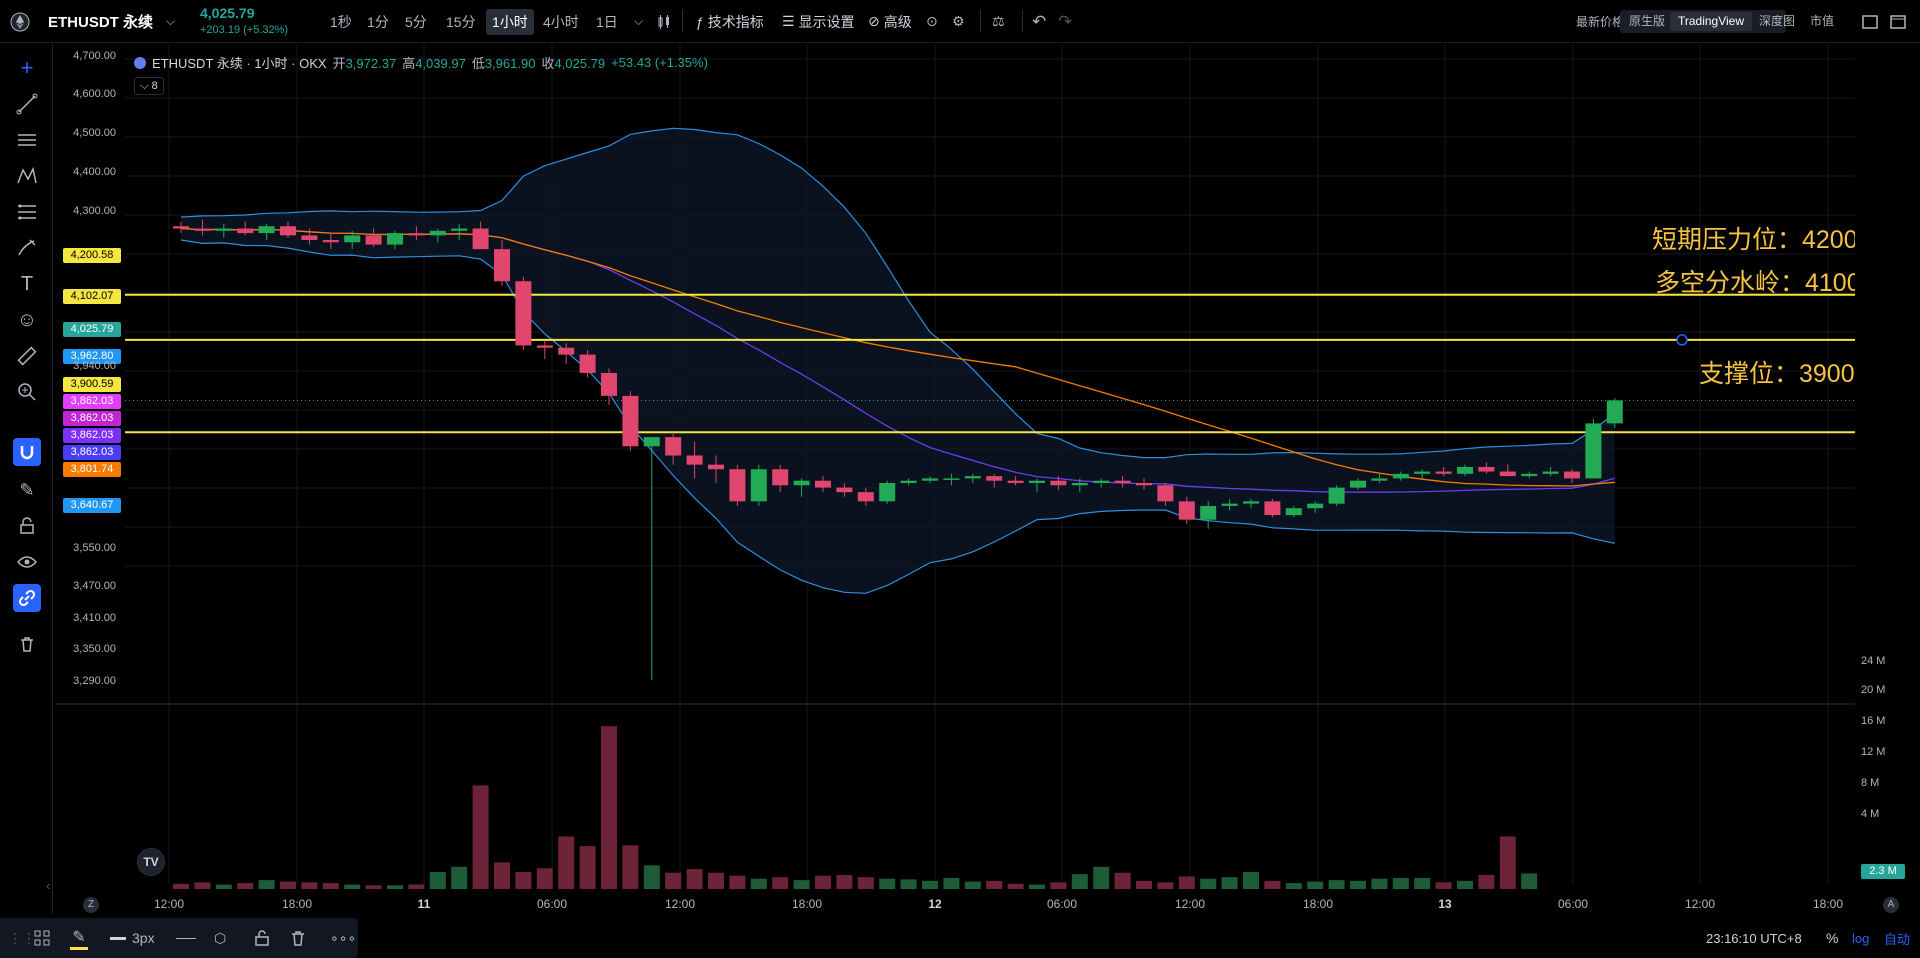 The height and width of the screenshot is (958, 1920). I want to click on price-tag-3: 3,962.80, so click(92, 356).